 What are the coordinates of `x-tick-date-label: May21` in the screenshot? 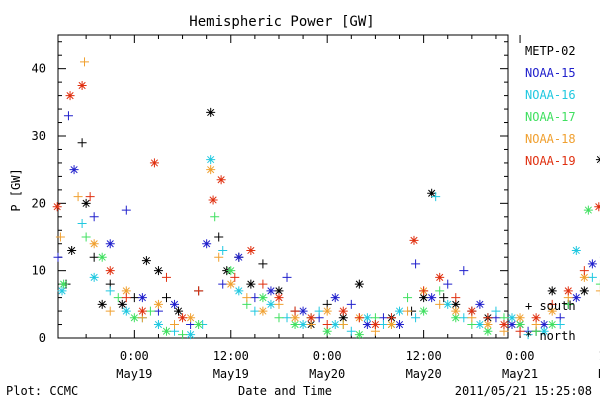 It's located at (599, 374).